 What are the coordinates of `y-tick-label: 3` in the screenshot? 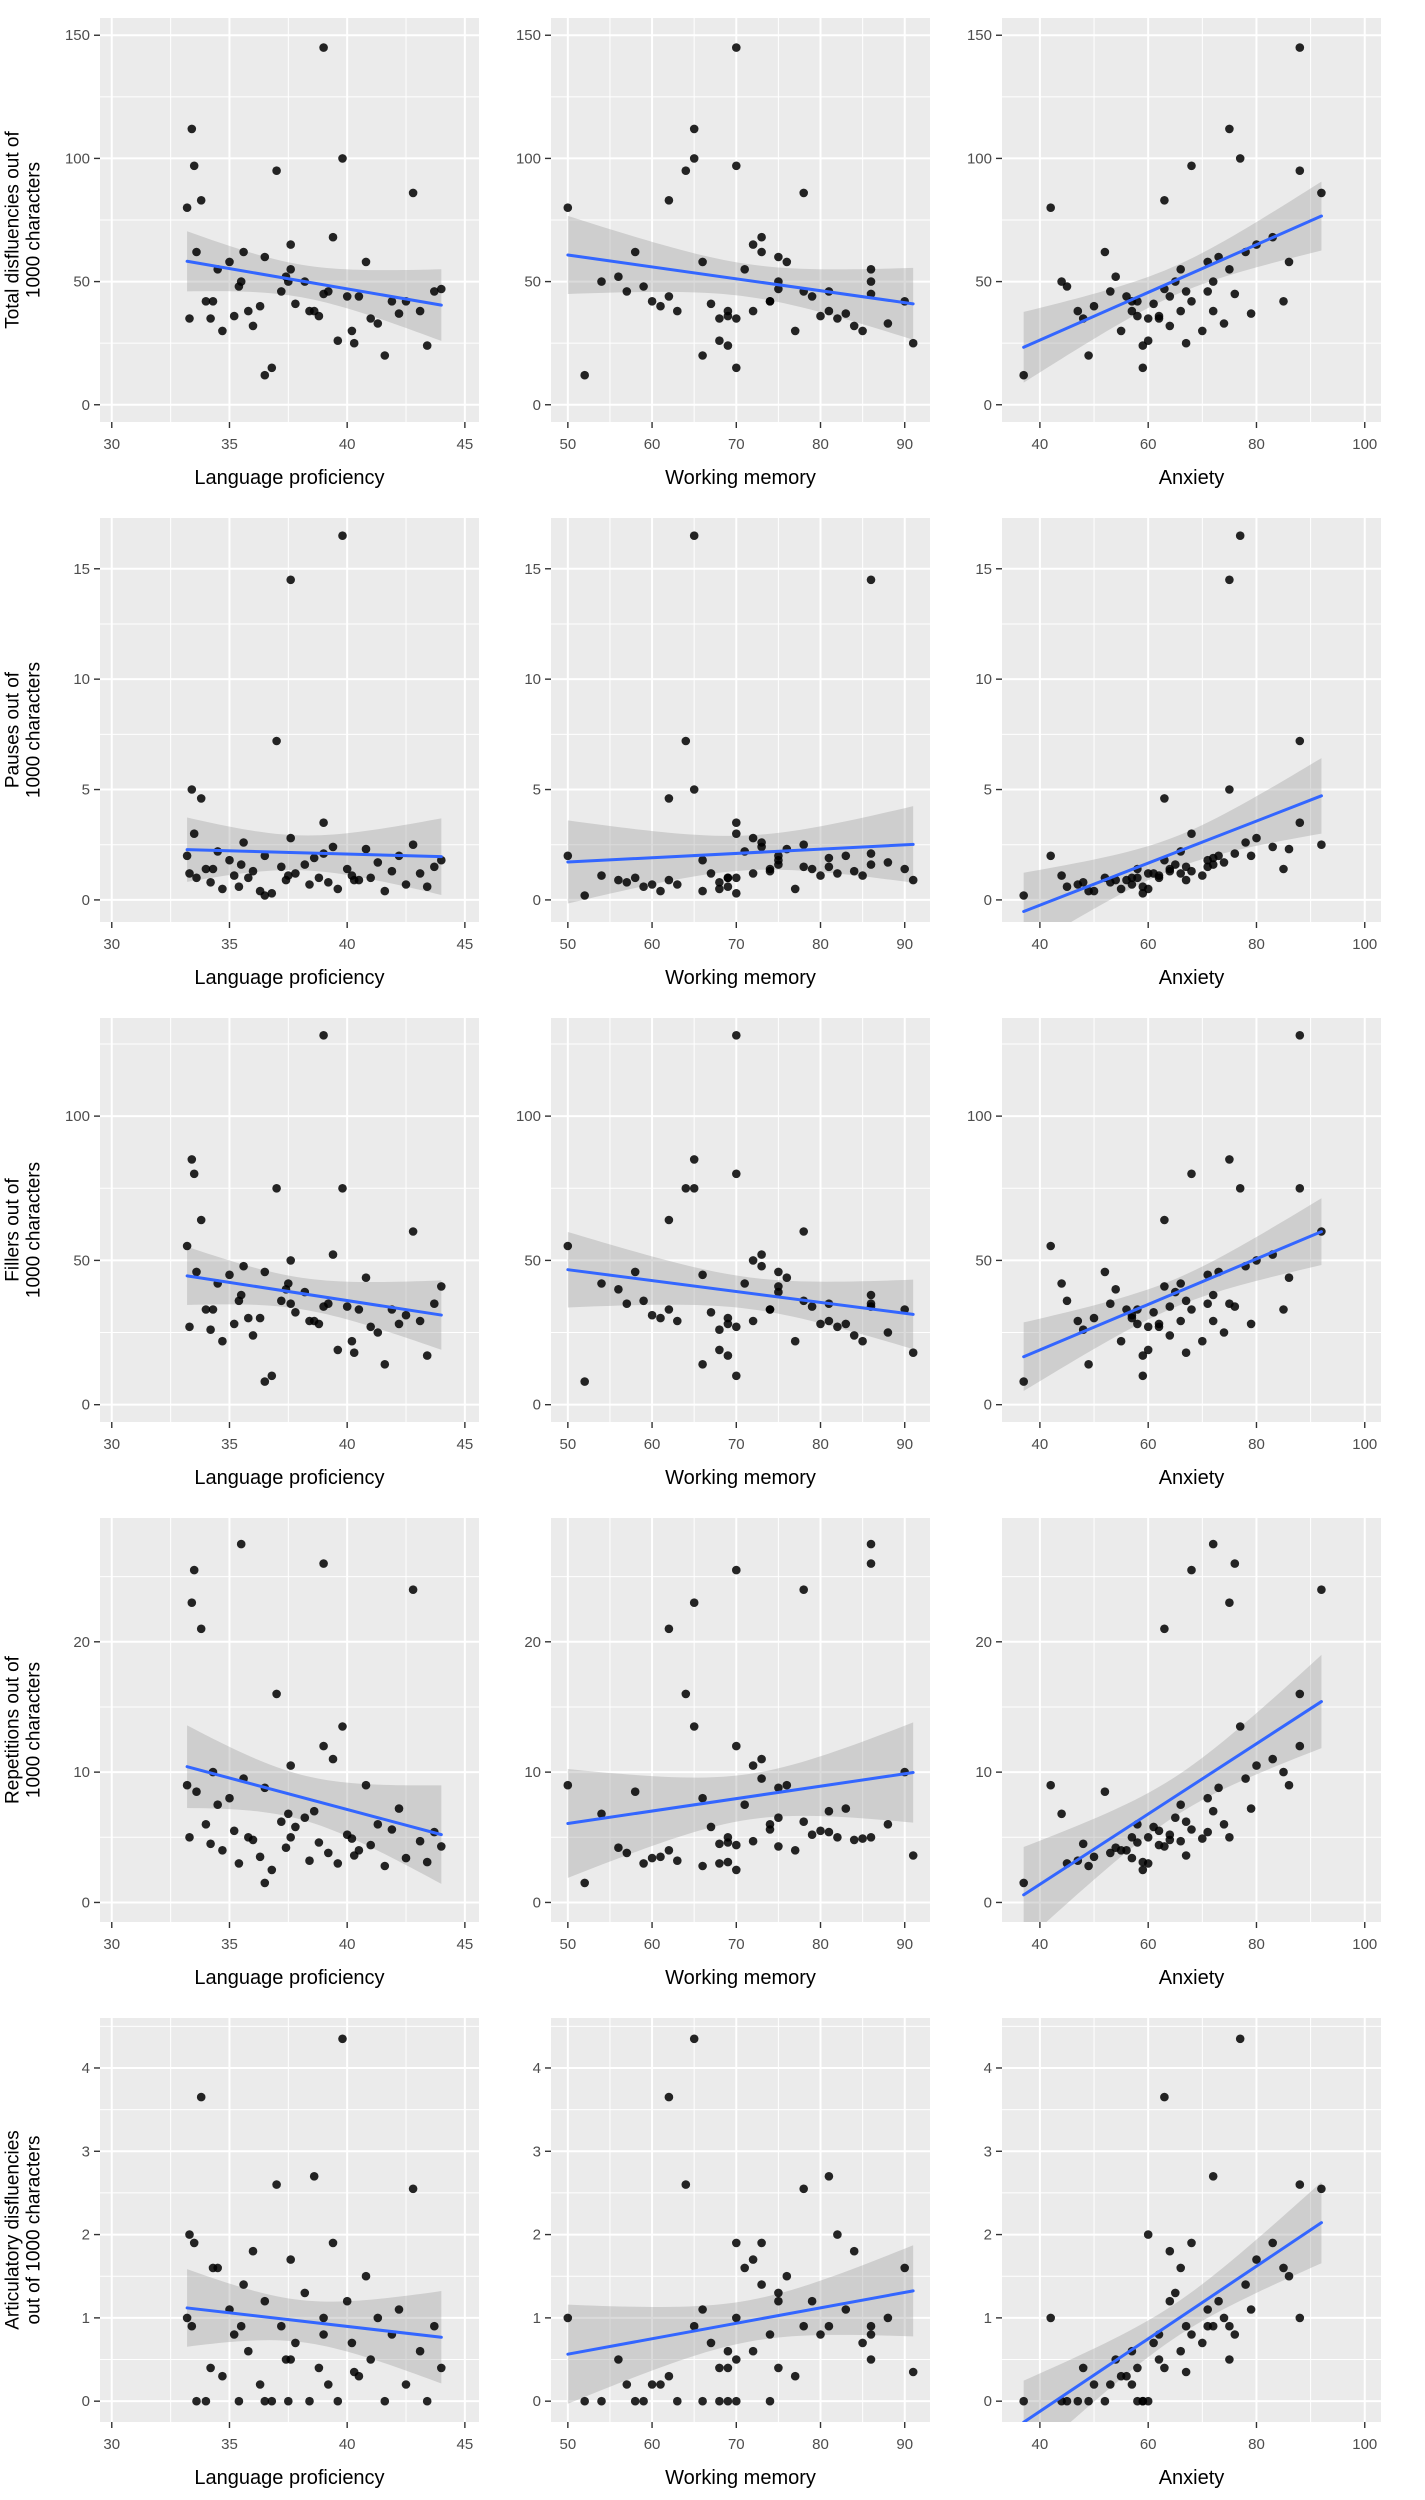 It's located at (537, 2151).